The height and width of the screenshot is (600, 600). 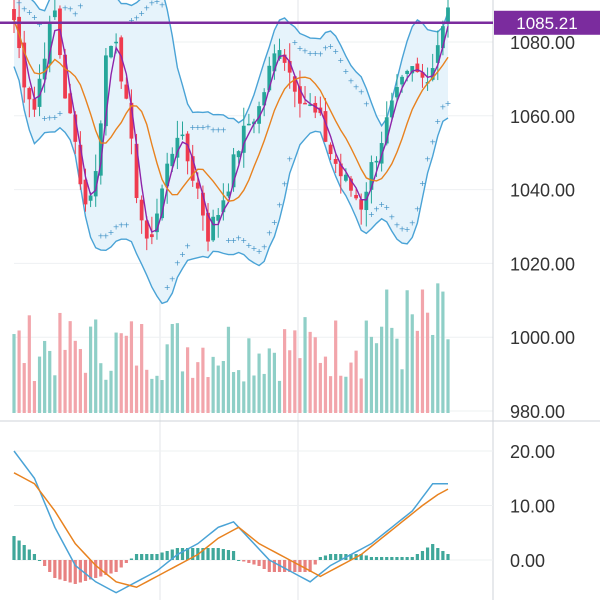 I want to click on macd-y-axis-tick-label: 10.00, so click(x=532, y=507).